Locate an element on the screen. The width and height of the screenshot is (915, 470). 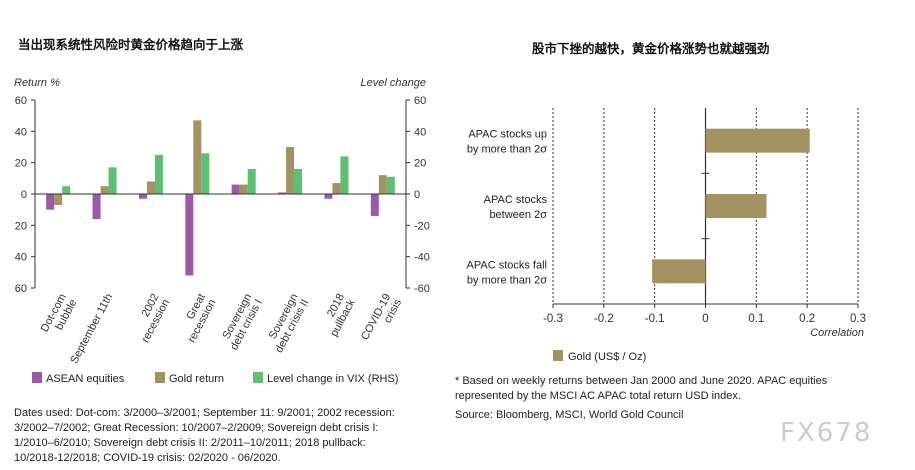
x-tick-label: -0.1 is located at coordinates (655, 319).